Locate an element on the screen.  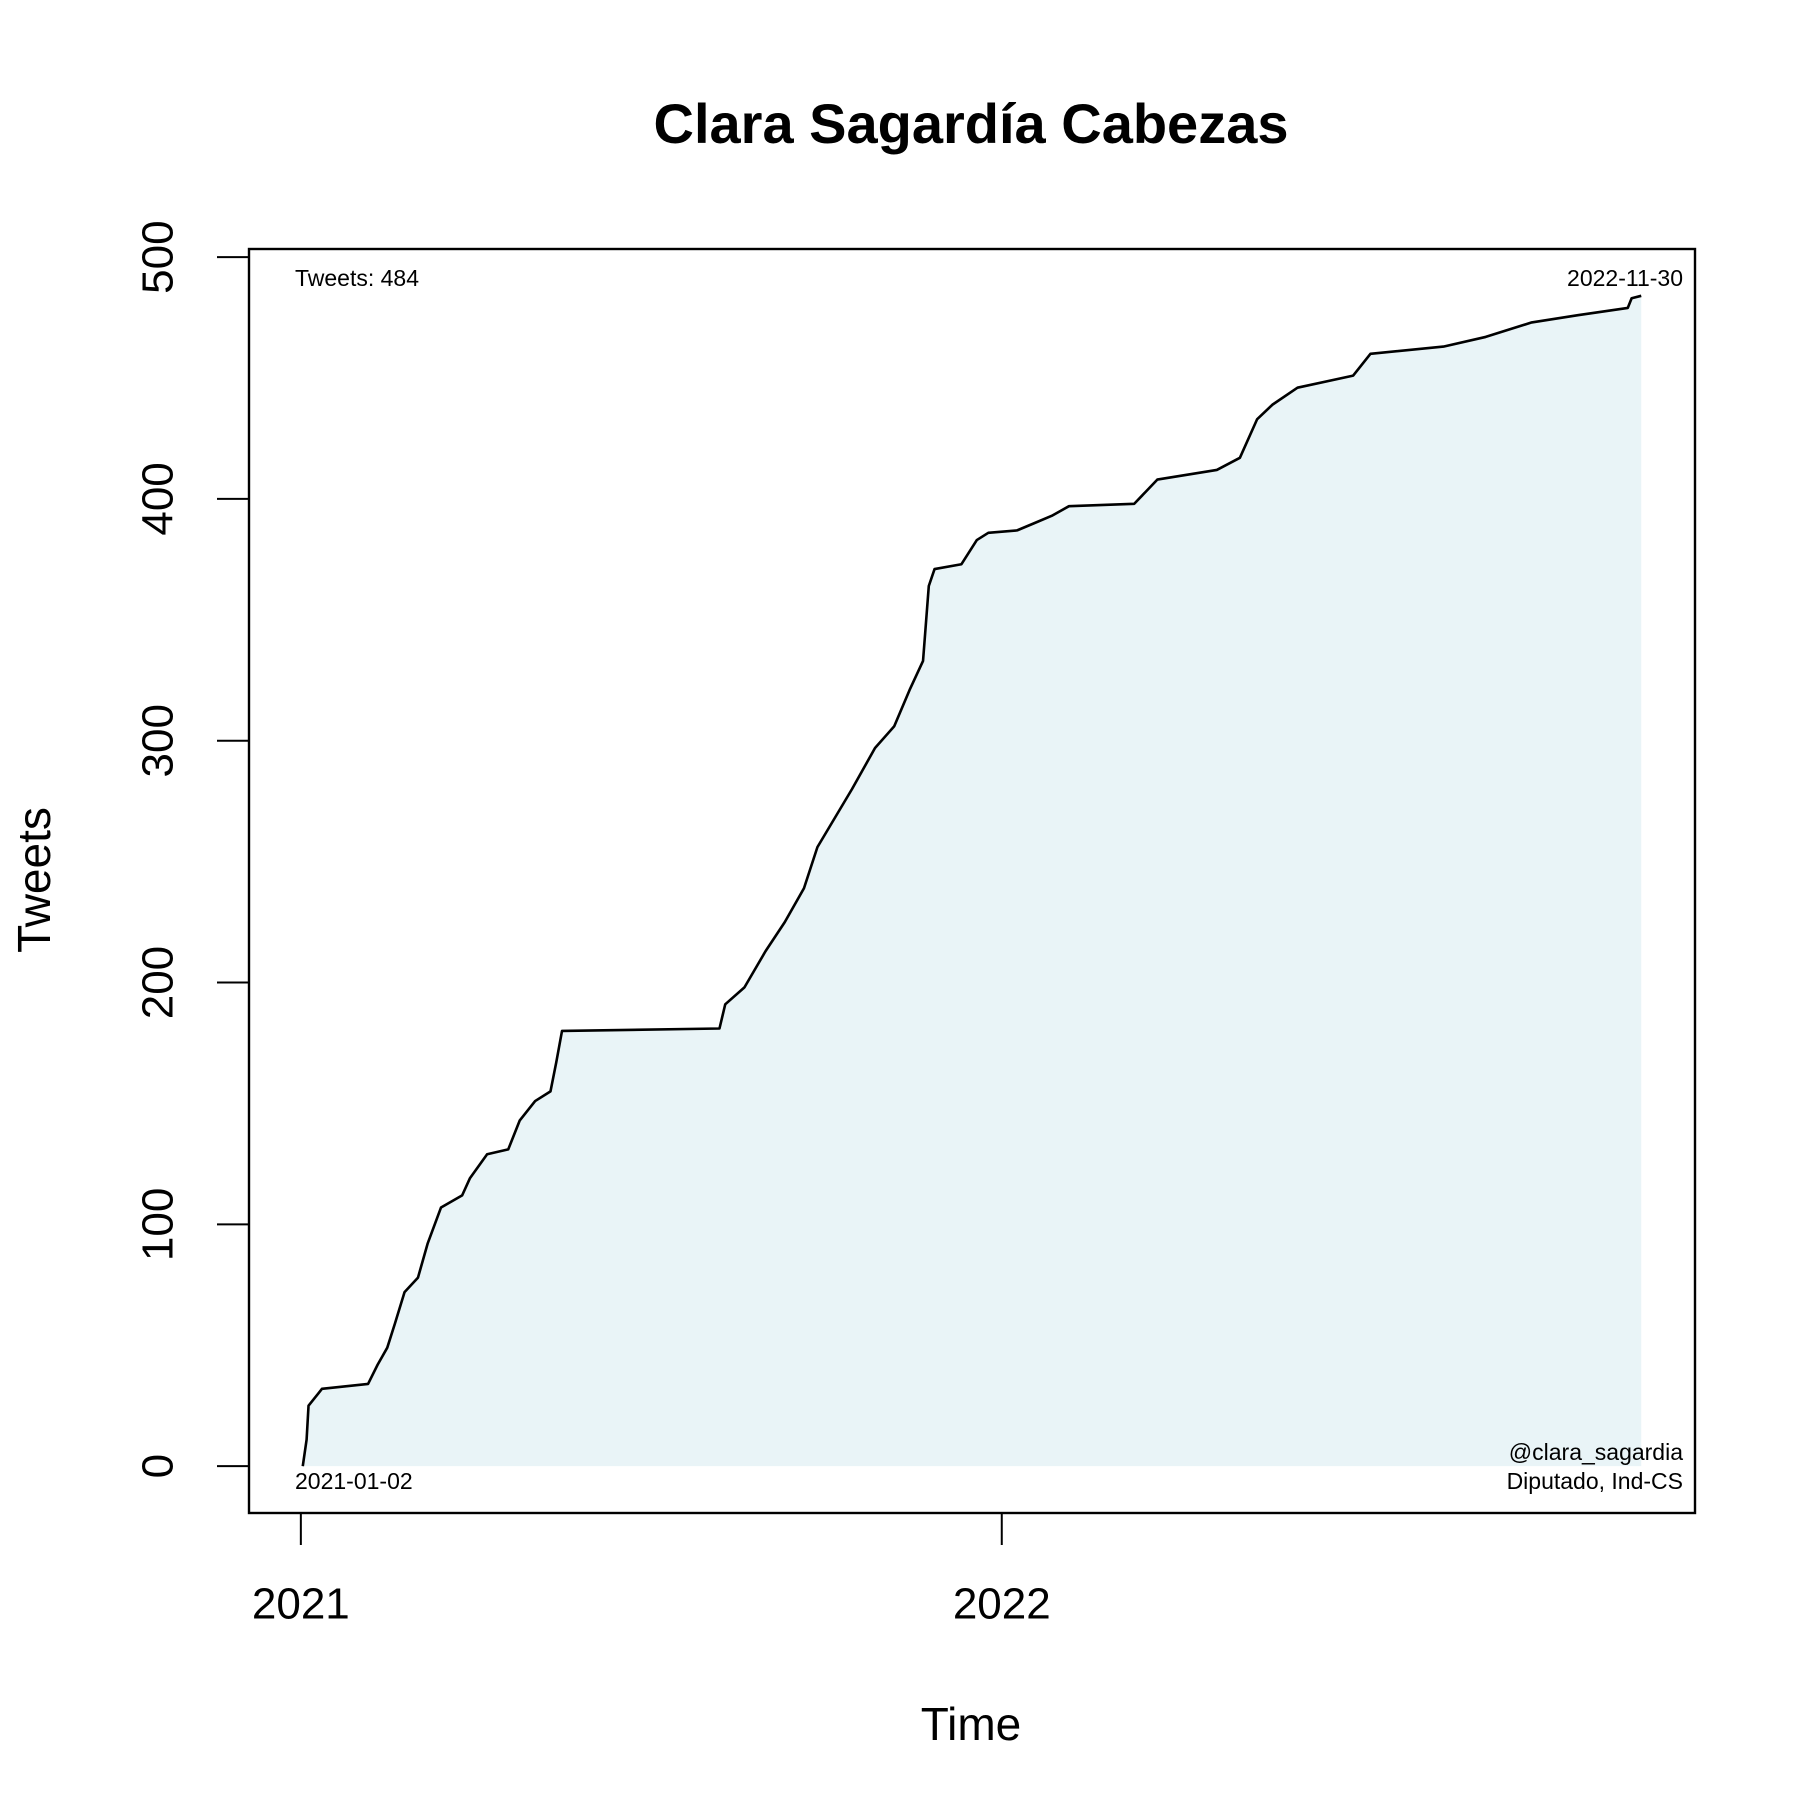
annotation: 2022-11-30 is located at coordinates (1625, 278).